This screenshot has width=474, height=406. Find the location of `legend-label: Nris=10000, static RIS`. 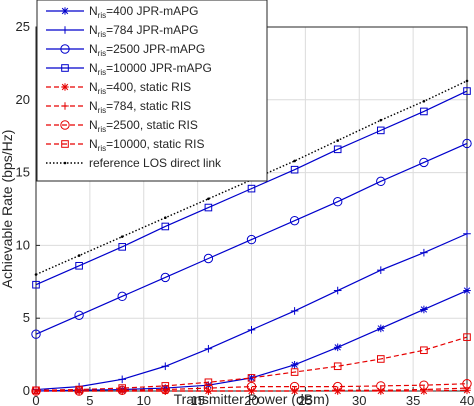

legend-label: Nris=10000, static RIS is located at coordinates (147, 145).